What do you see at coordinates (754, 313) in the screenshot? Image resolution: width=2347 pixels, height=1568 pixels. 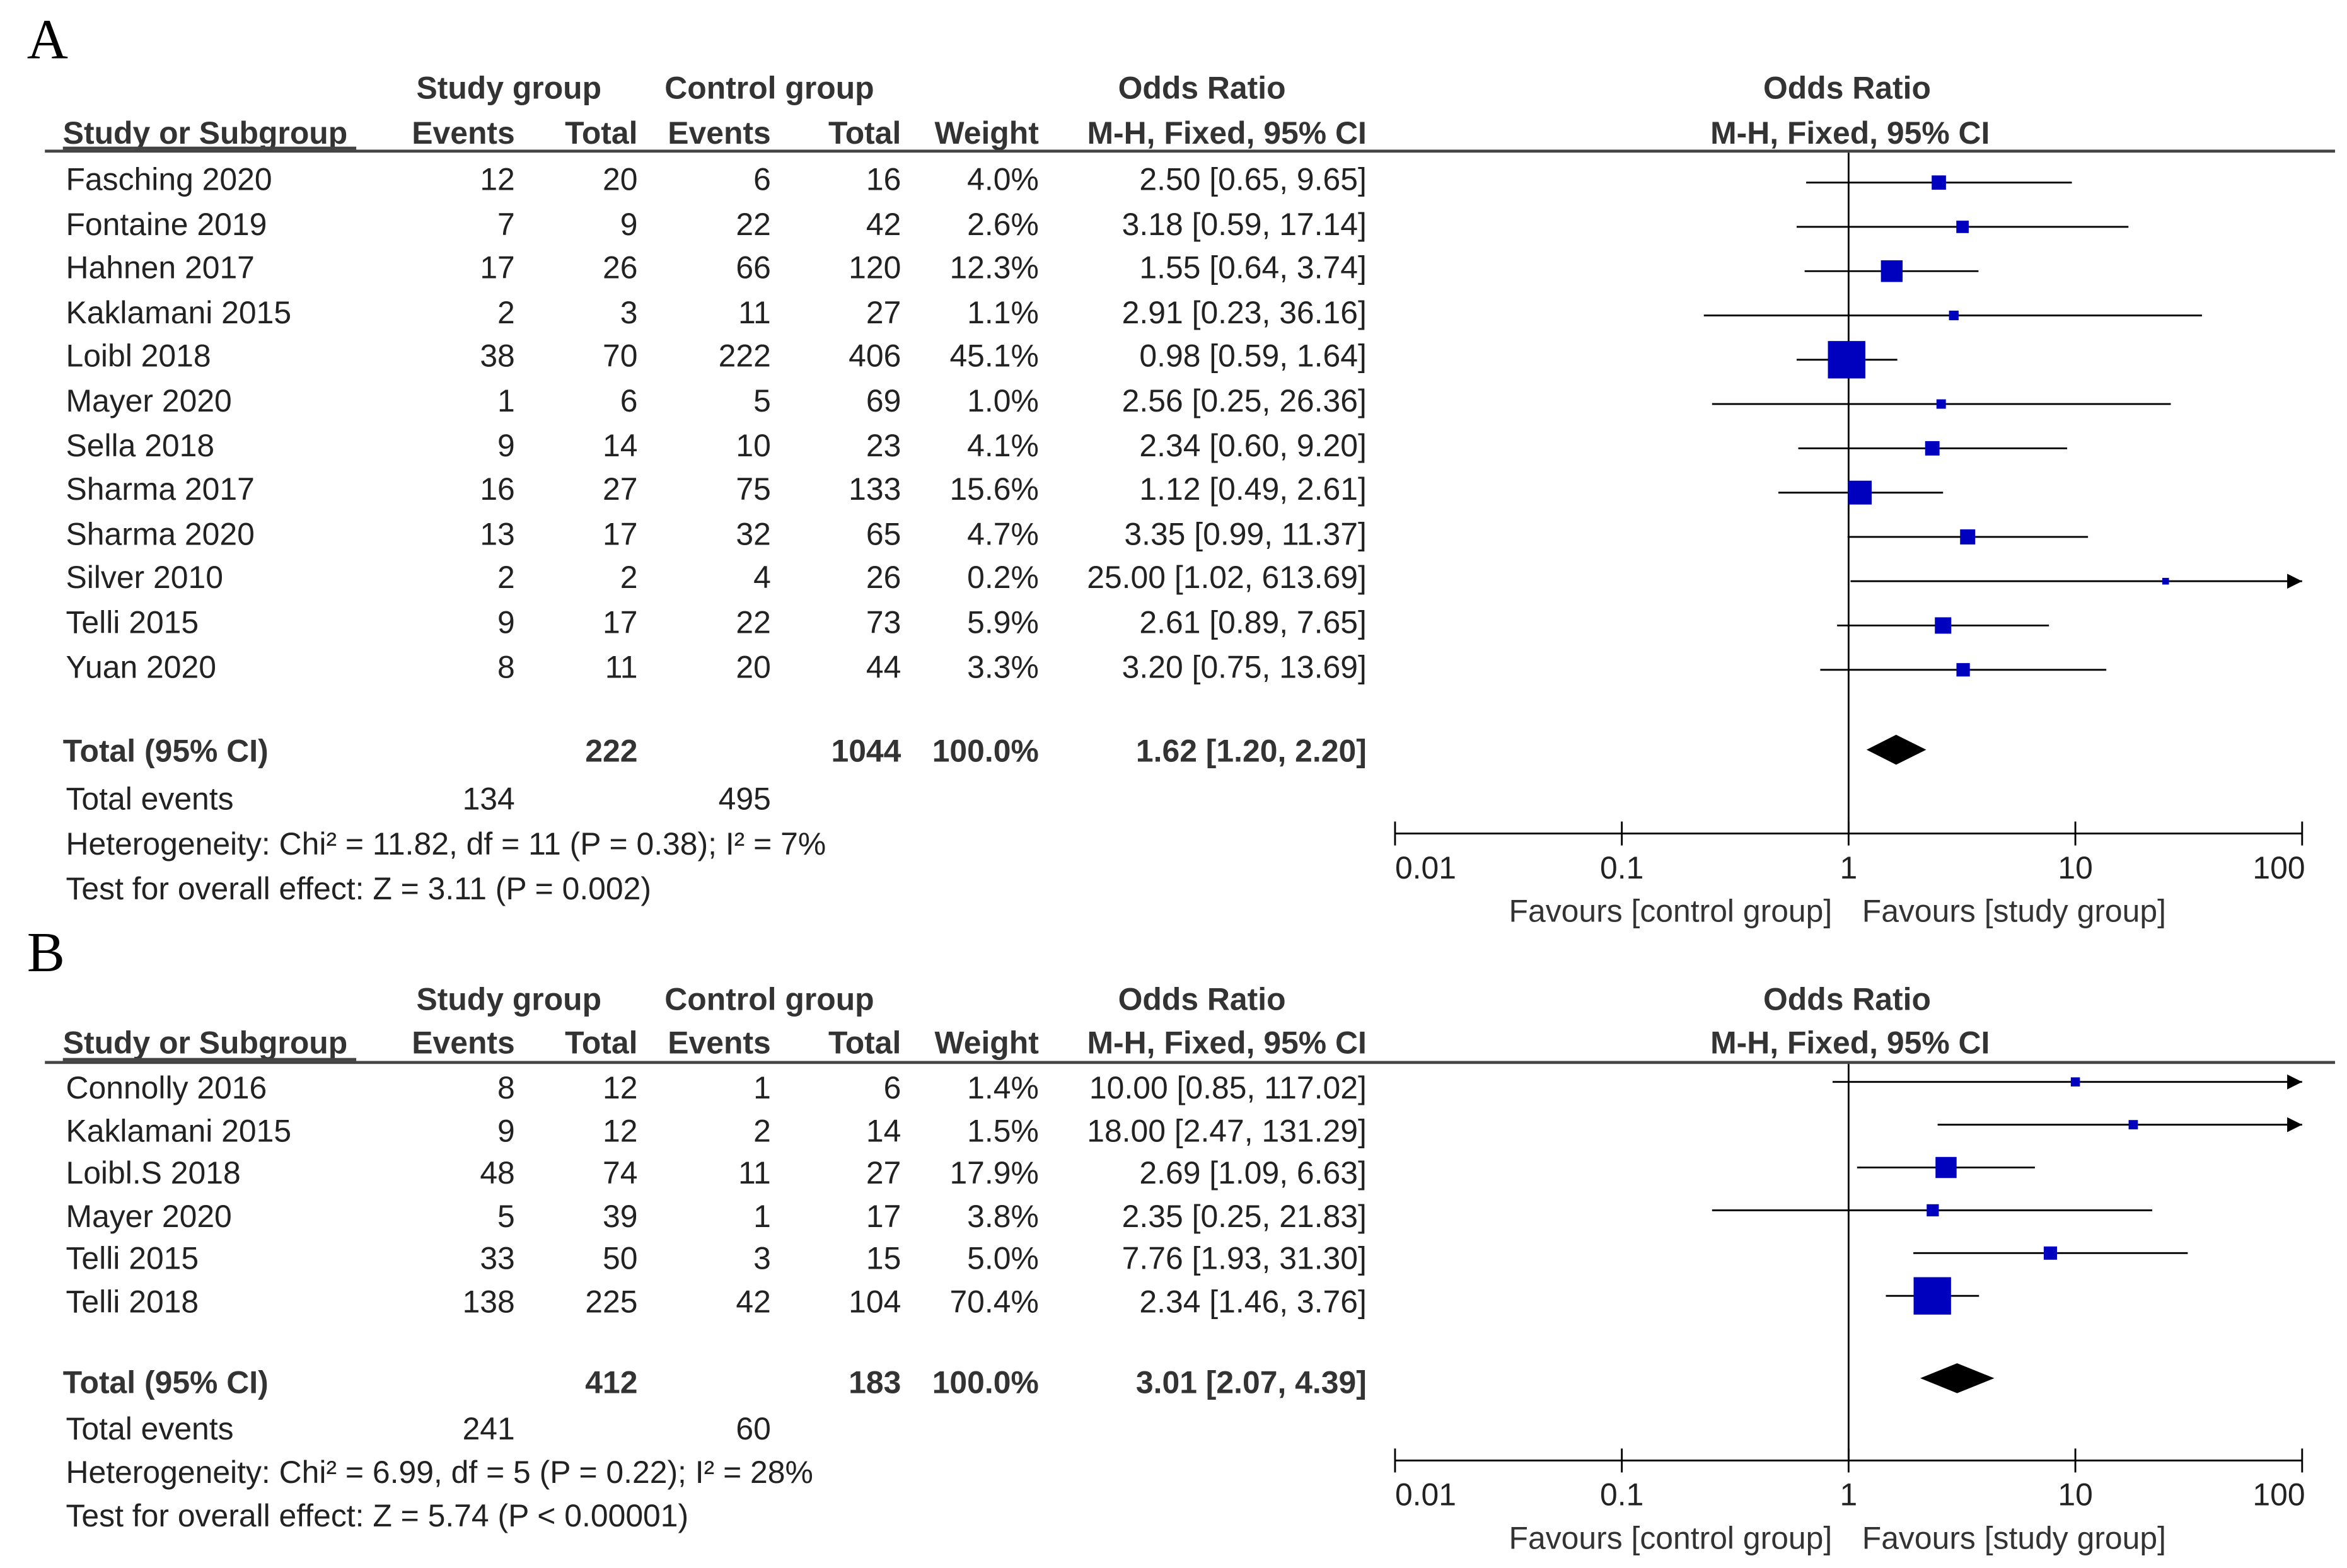 I see `control-events: 11` at bounding box center [754, 313].